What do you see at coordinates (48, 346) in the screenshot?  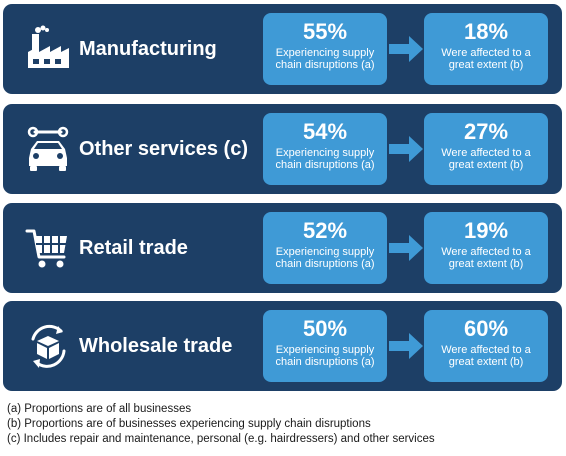 I see `box-cycle-icon` at bounding box center [48, 346].